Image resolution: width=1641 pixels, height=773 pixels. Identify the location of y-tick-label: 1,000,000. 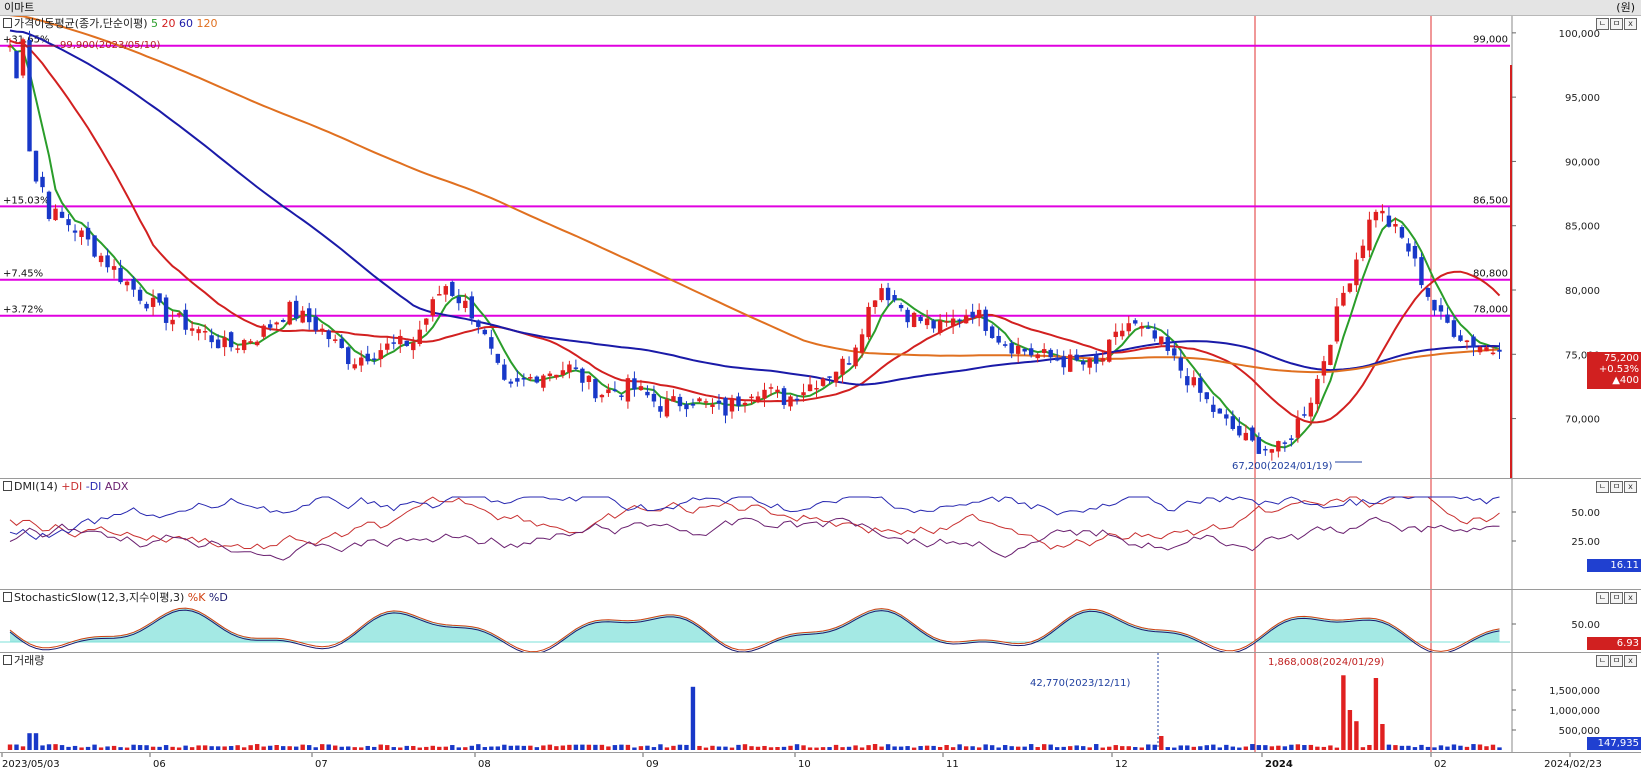
(1574, 711).